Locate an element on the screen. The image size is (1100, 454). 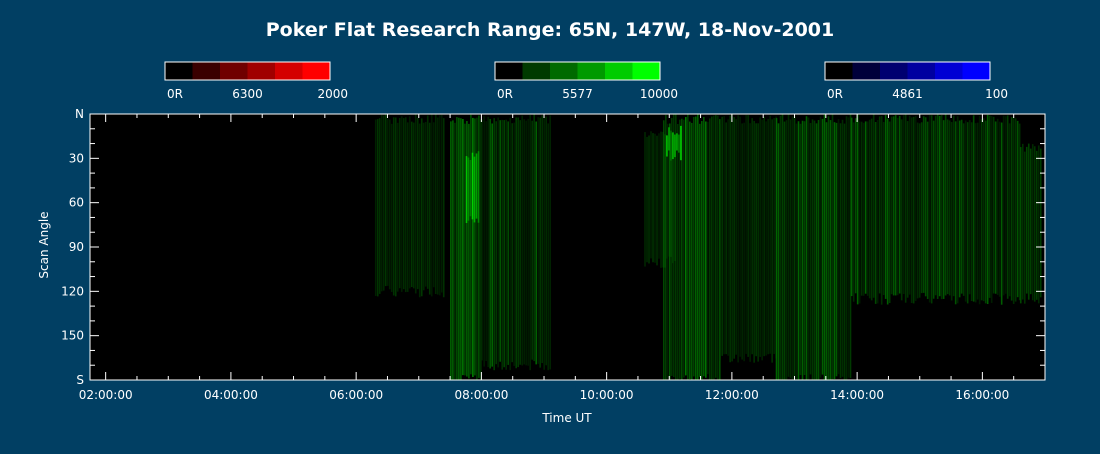
y-tick-label: 30 is located at coordinates (76, 158).